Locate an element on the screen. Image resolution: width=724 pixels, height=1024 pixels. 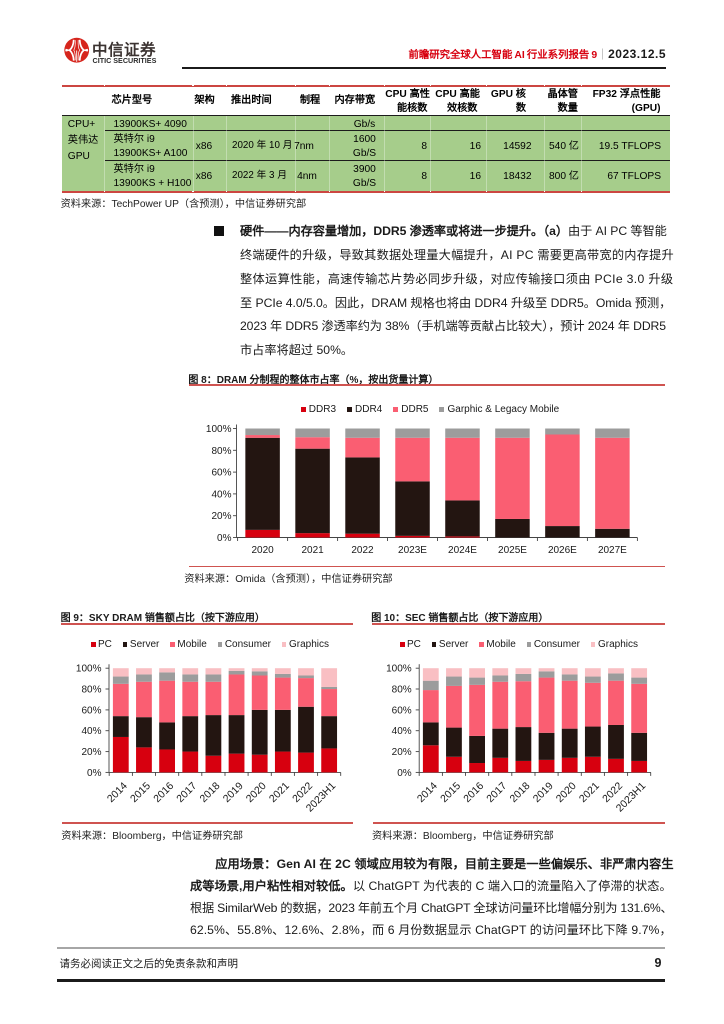
svg-text: 2023E is located at coordinates (412, 550).